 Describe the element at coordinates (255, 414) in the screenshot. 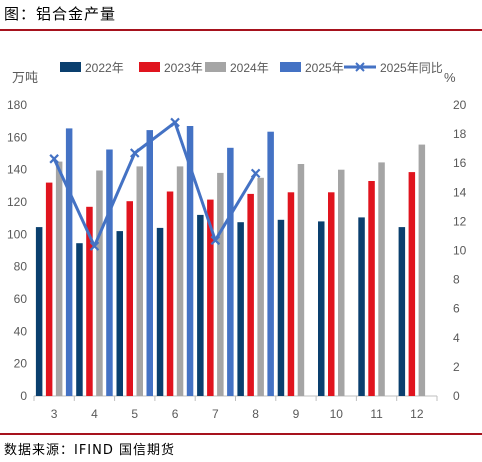

I see `x-tick-label: 8` at that location.